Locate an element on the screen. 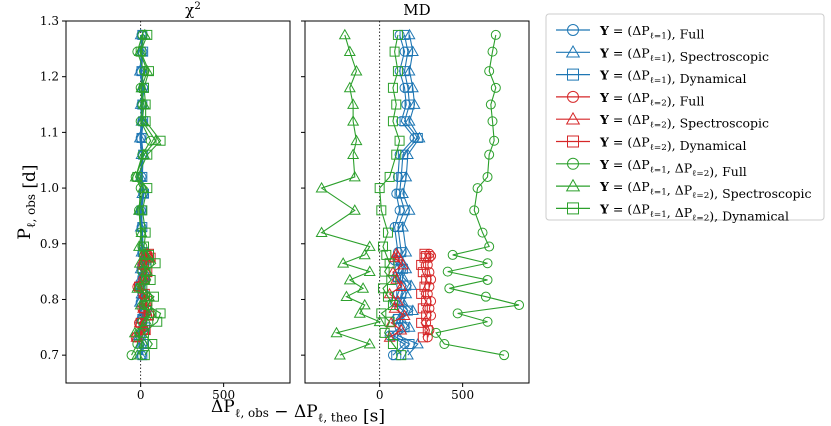 The height and width of the screenshot is (426, 831). y-tick-label: 0.8 is located at coordinates (49, 299).